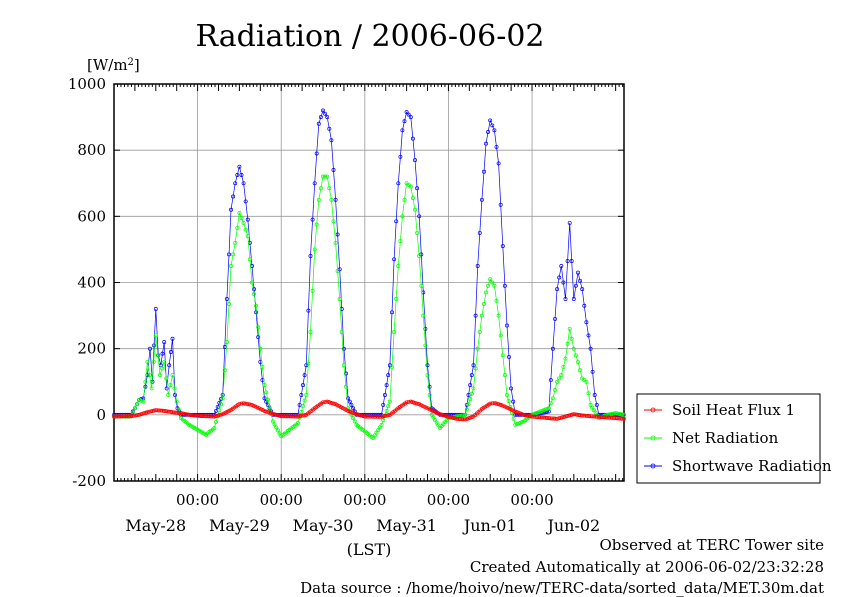 The image size is (842, 597). I want to click on y-tick-label: -200, so click(89, 481).